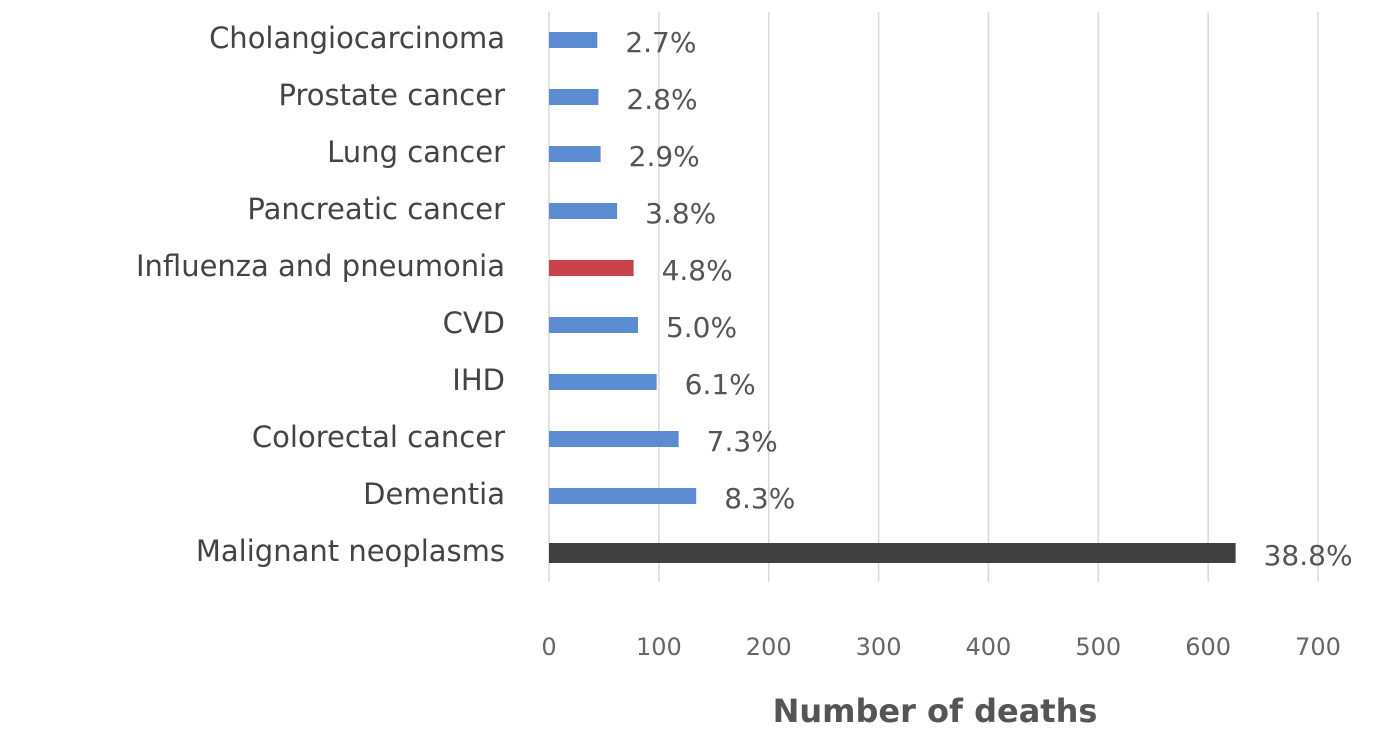 Image resolution: width=1378 pixels, height=737 pixels. What do you see at coordinates (742, 441) in the screenshot?
I see `data-label: 7.3%` at bounding box center [742, 441].